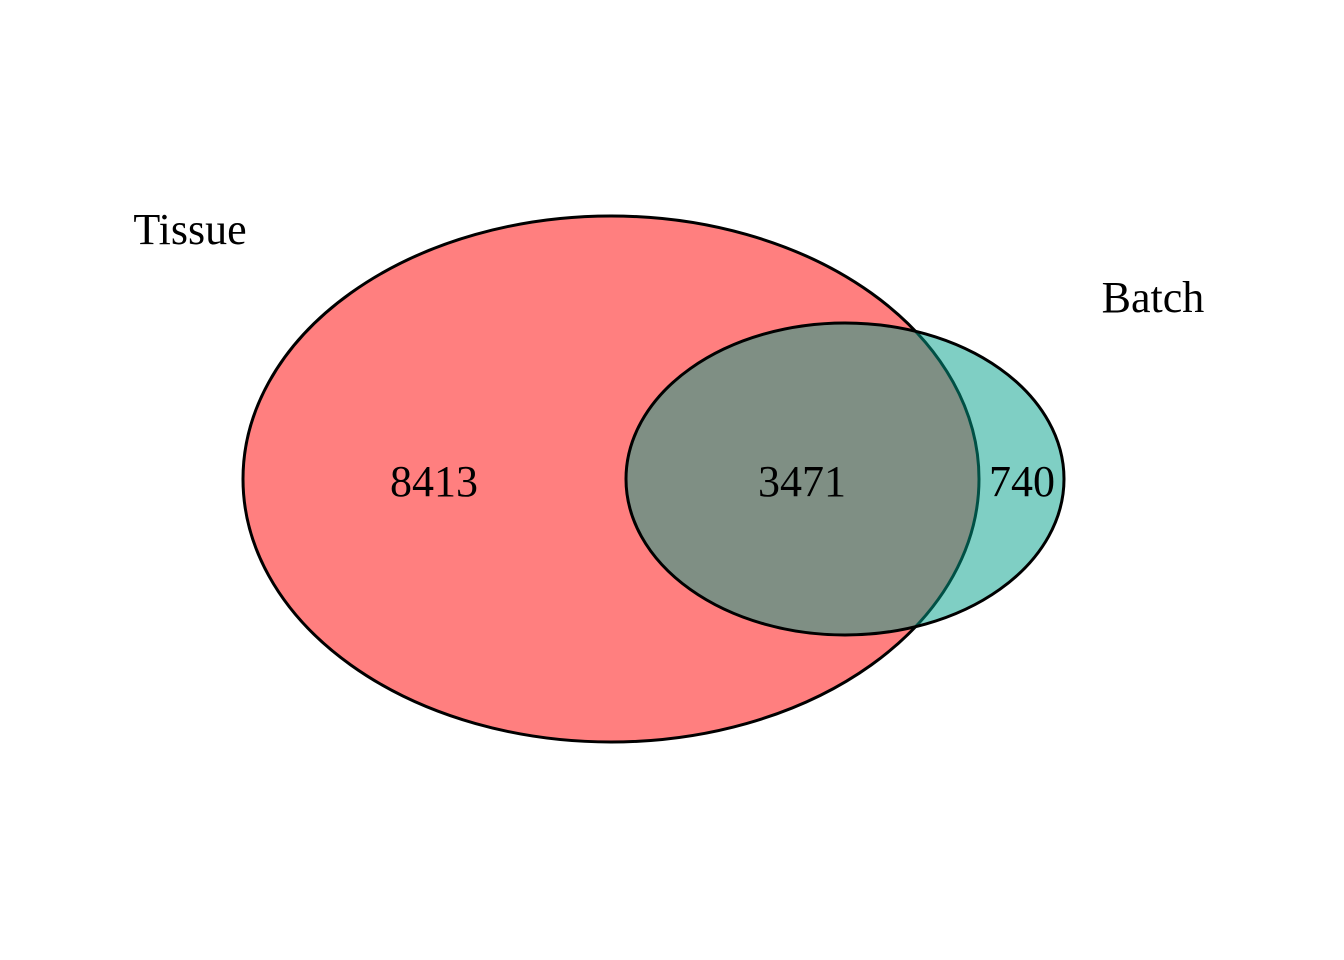 The height and width of the screenshot is (960, 1344). I want to click on batch-set-label: Batch, so click(1153, 297).